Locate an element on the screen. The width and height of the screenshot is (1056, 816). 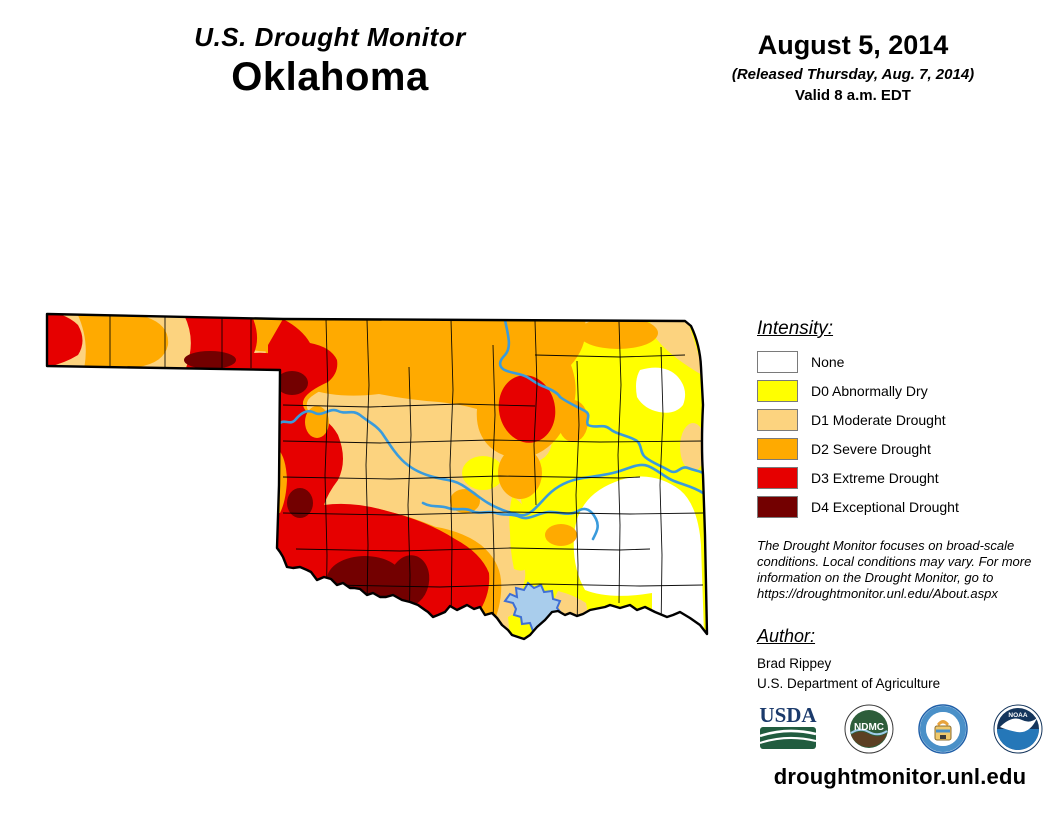
legend-row-d0: D0 Abnormally Dry is located at coordinates (902, 391).